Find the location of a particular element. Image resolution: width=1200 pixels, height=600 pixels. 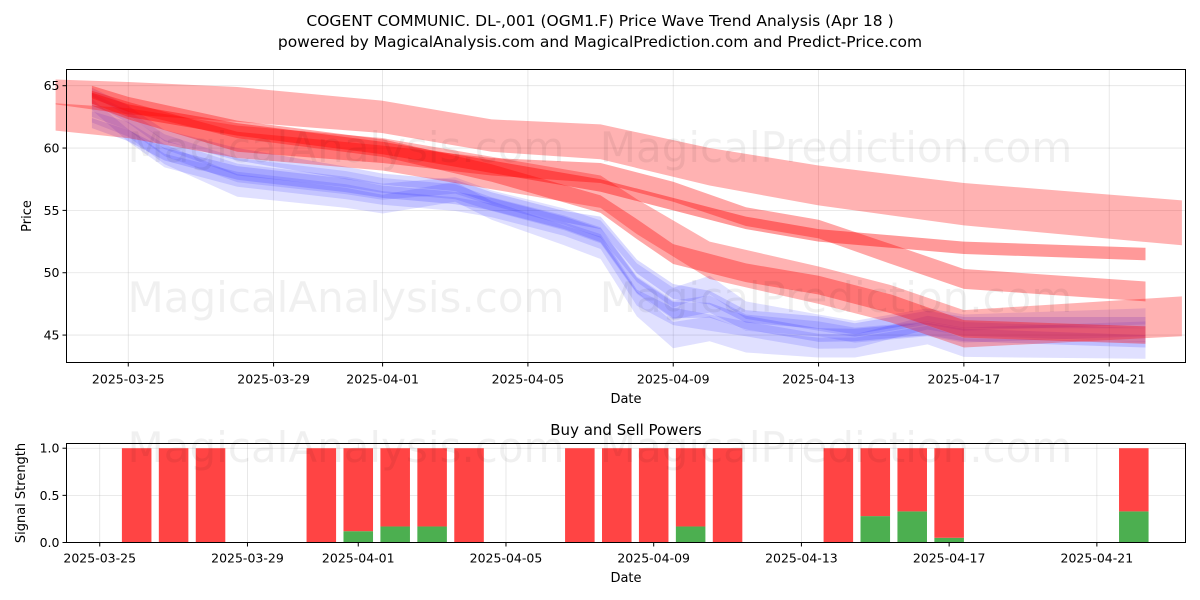

bottom-x-axis-label: Date is located at coordinates (625, 578).